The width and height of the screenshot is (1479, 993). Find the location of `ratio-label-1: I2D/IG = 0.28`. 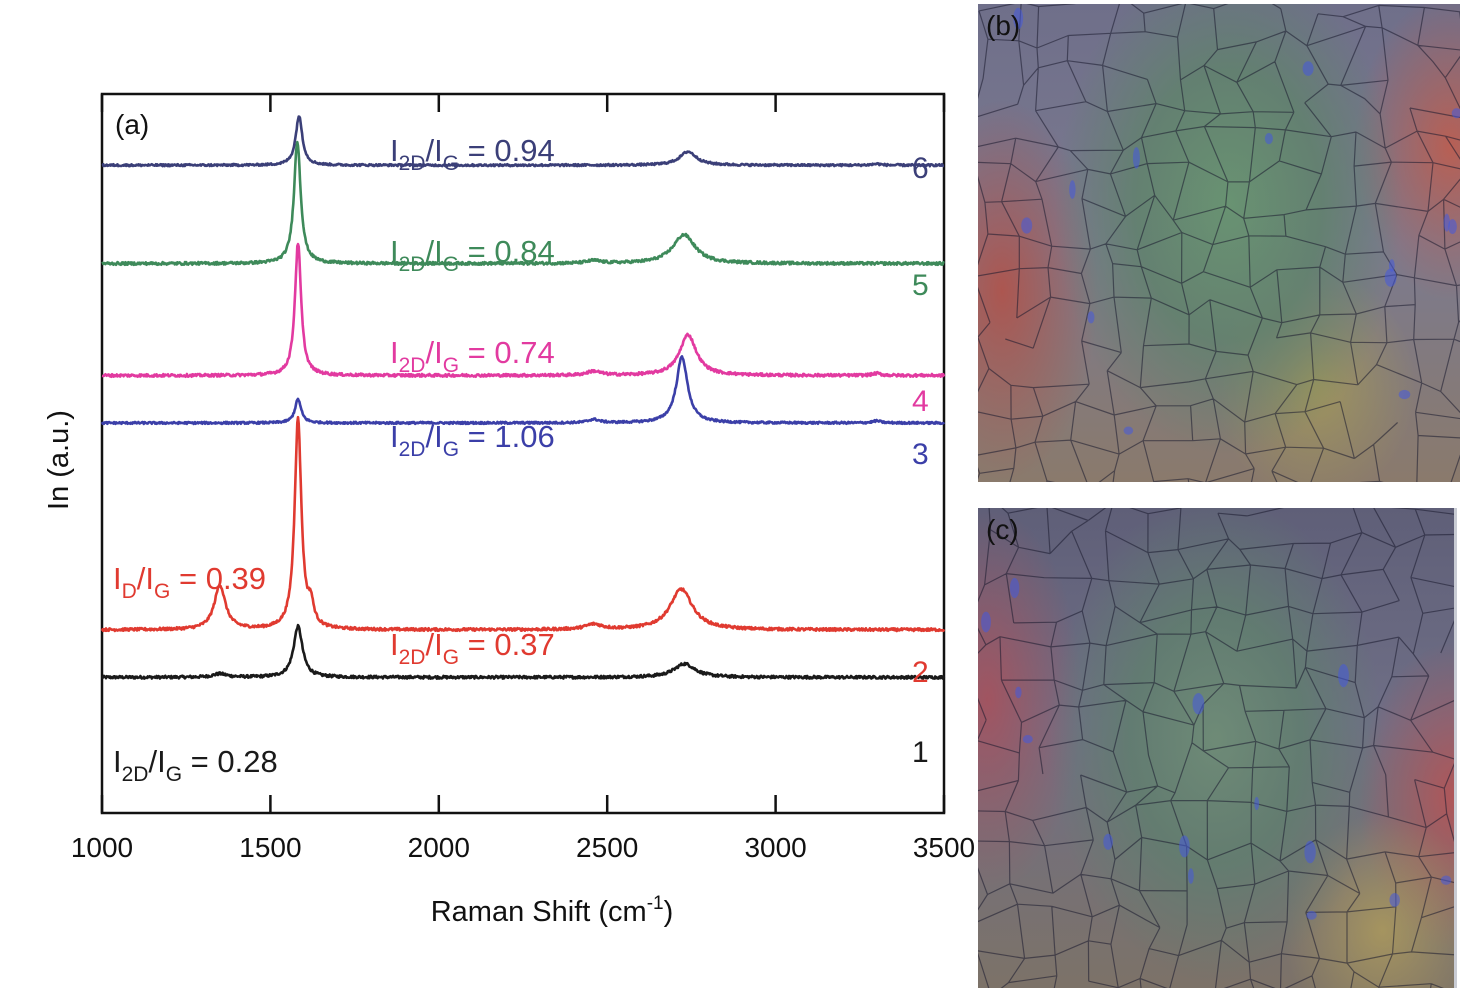

ratio-label-1: I2D/IG = 0.28 is located at coordinates (195, 765).